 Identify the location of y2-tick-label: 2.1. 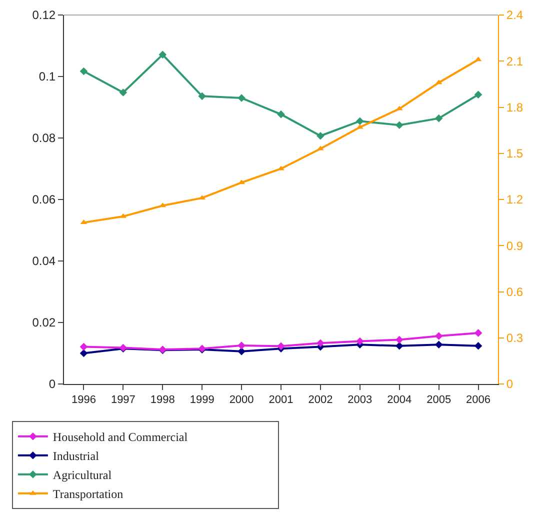
(515, 61).